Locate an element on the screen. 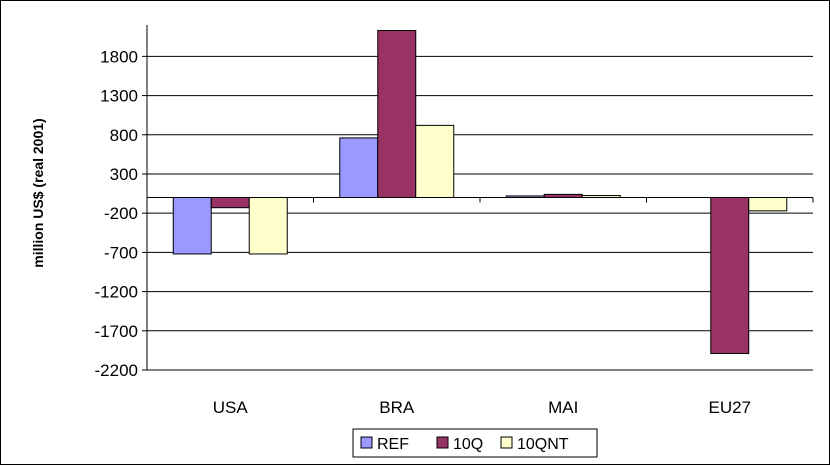  category-label-bra: BRA is located at coordinates (397, 407).